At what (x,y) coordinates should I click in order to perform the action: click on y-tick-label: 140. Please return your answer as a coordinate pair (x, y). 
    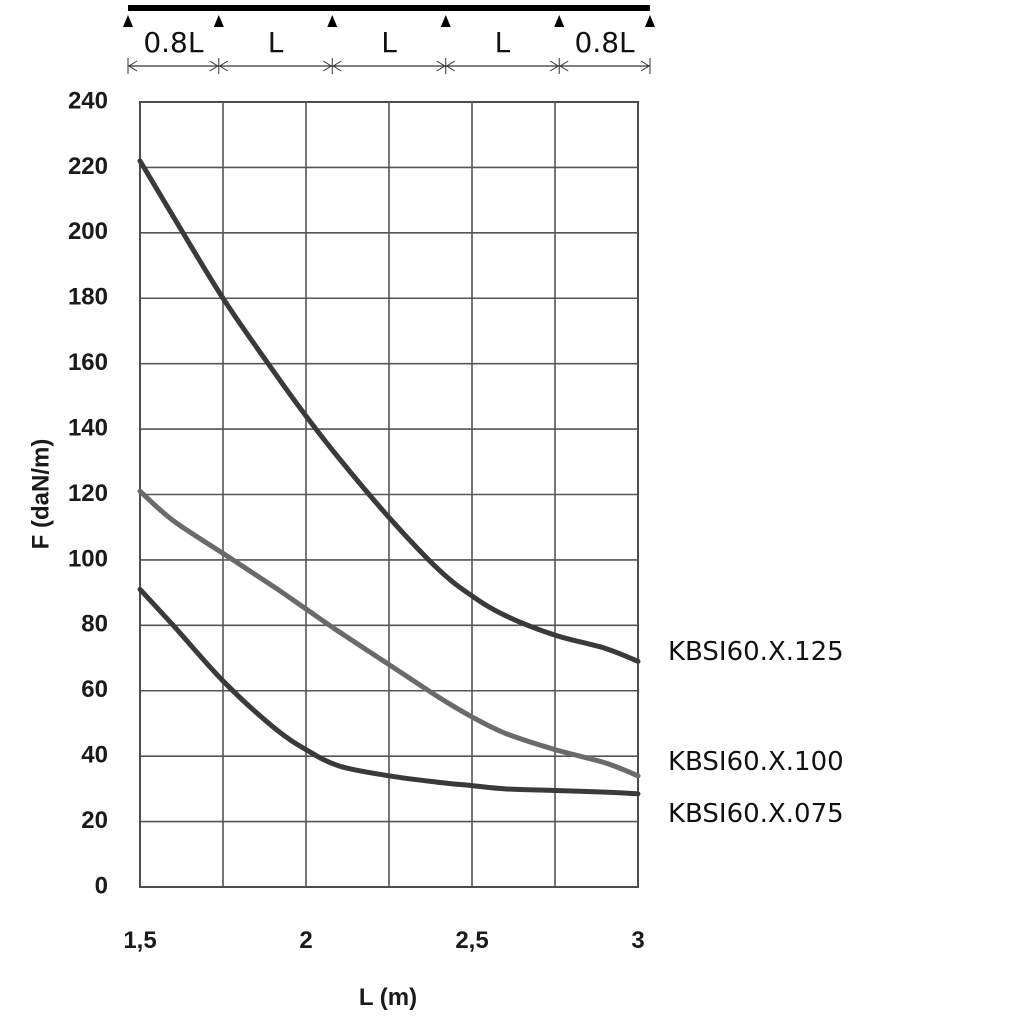
    Looking at the image, I should click on (88, 427).